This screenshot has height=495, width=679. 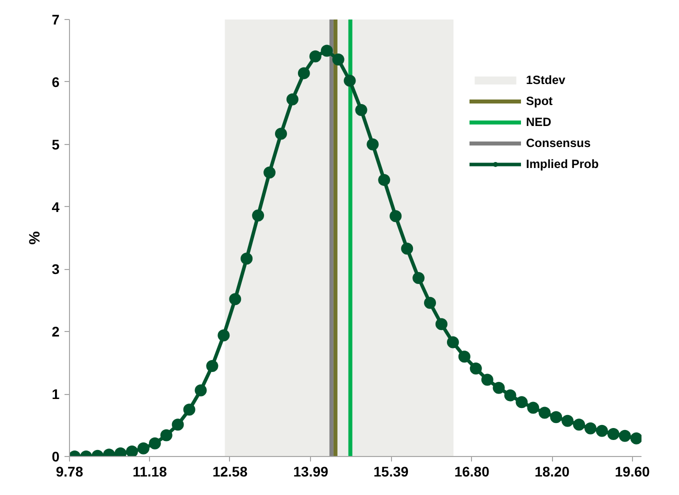 What do you see at coordinates (56, 206) in the screenshot?
I see `y-tick-label: 4` at bounding box center [56, 206].